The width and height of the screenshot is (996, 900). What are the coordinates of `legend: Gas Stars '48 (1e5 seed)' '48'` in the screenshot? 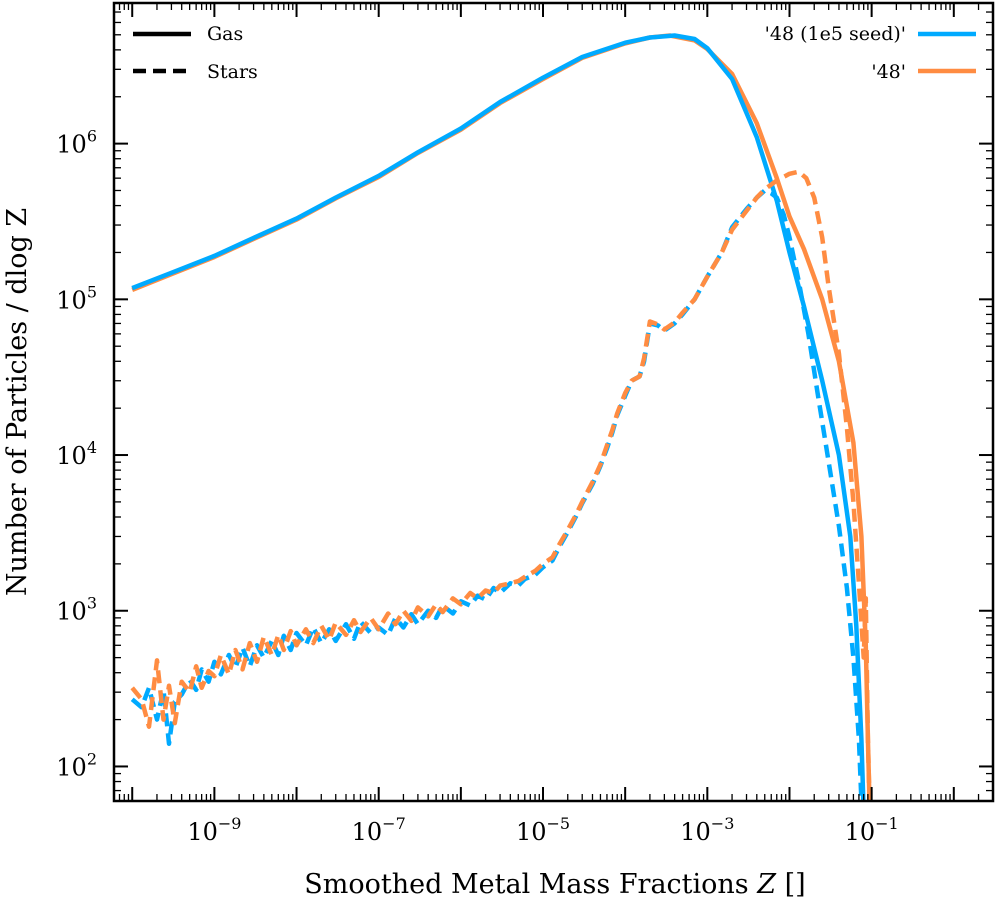 It's located at (554, 53).